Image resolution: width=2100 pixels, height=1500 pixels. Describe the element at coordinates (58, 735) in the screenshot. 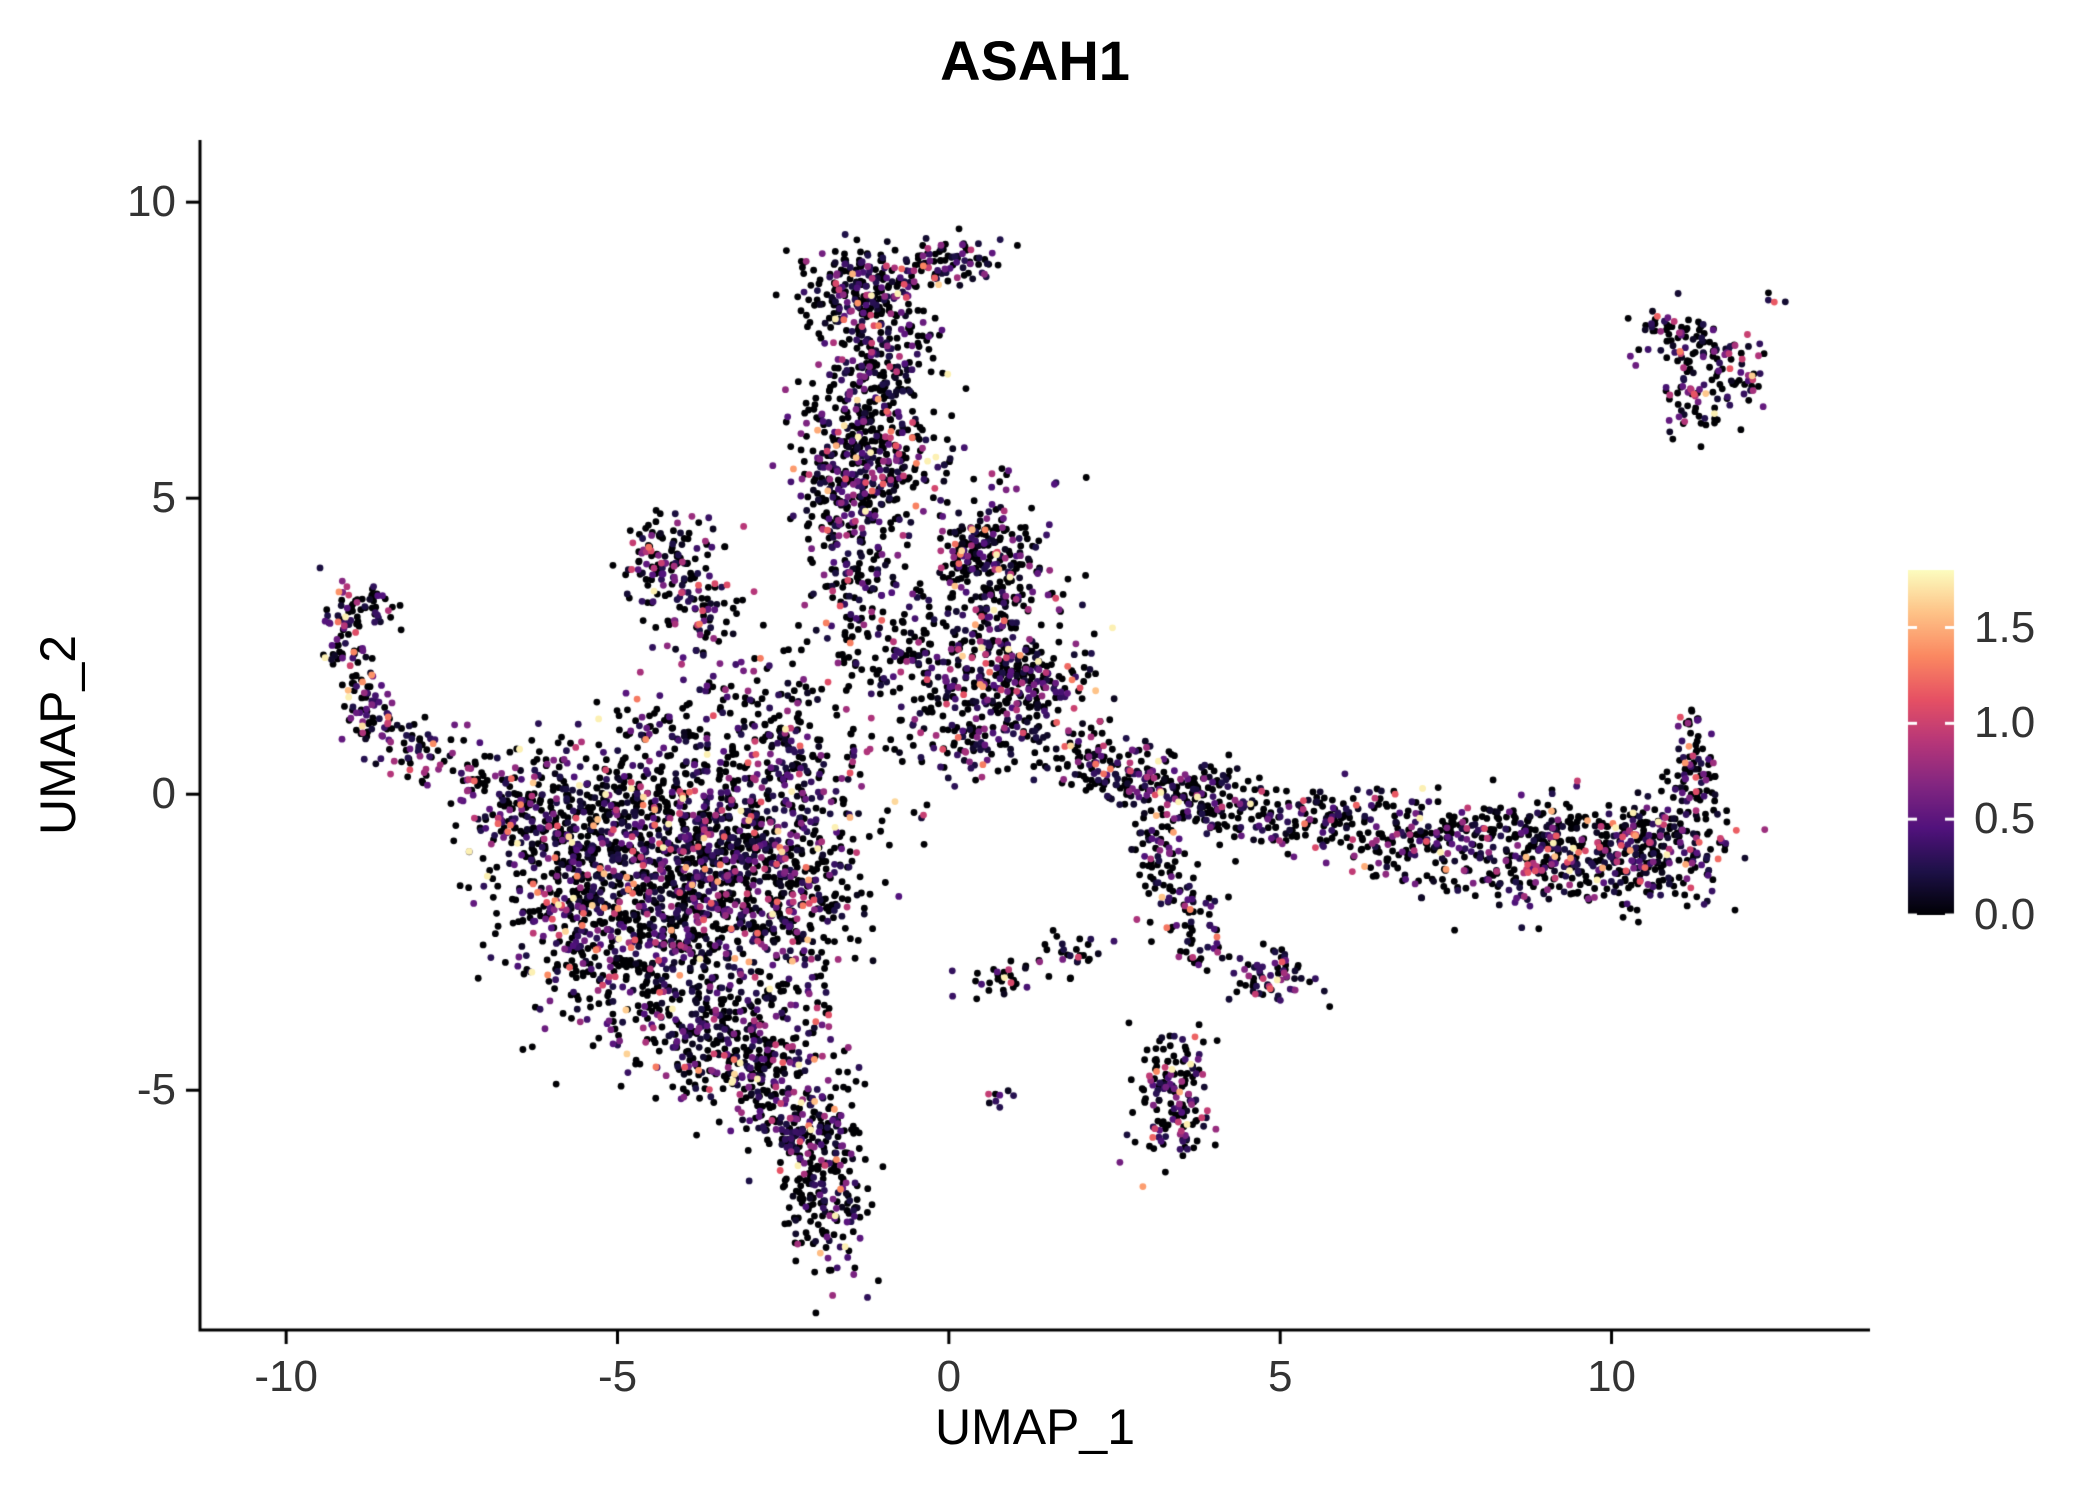

I see `y-axis-label: UMAP_2` at that location.